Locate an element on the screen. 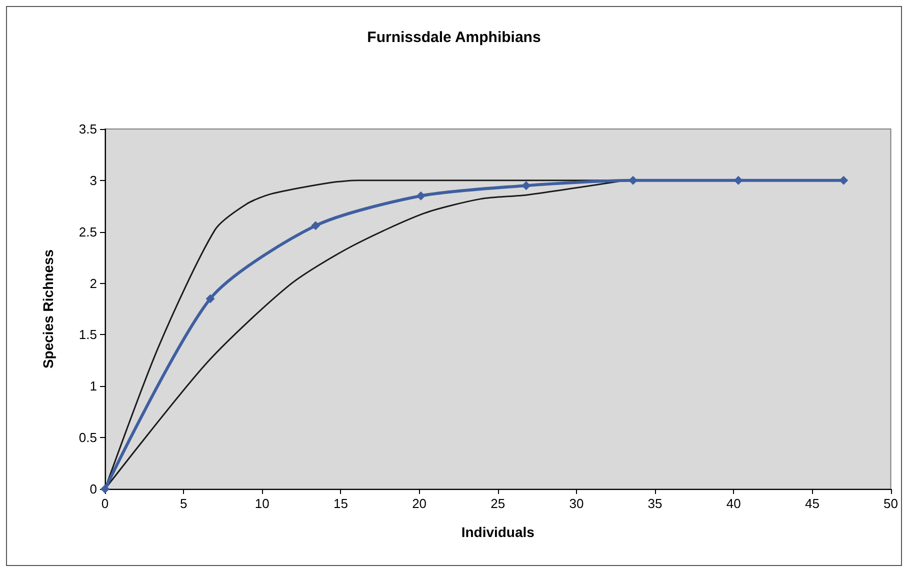  x-tick-label: 35 is located at coordinates (655, 503).